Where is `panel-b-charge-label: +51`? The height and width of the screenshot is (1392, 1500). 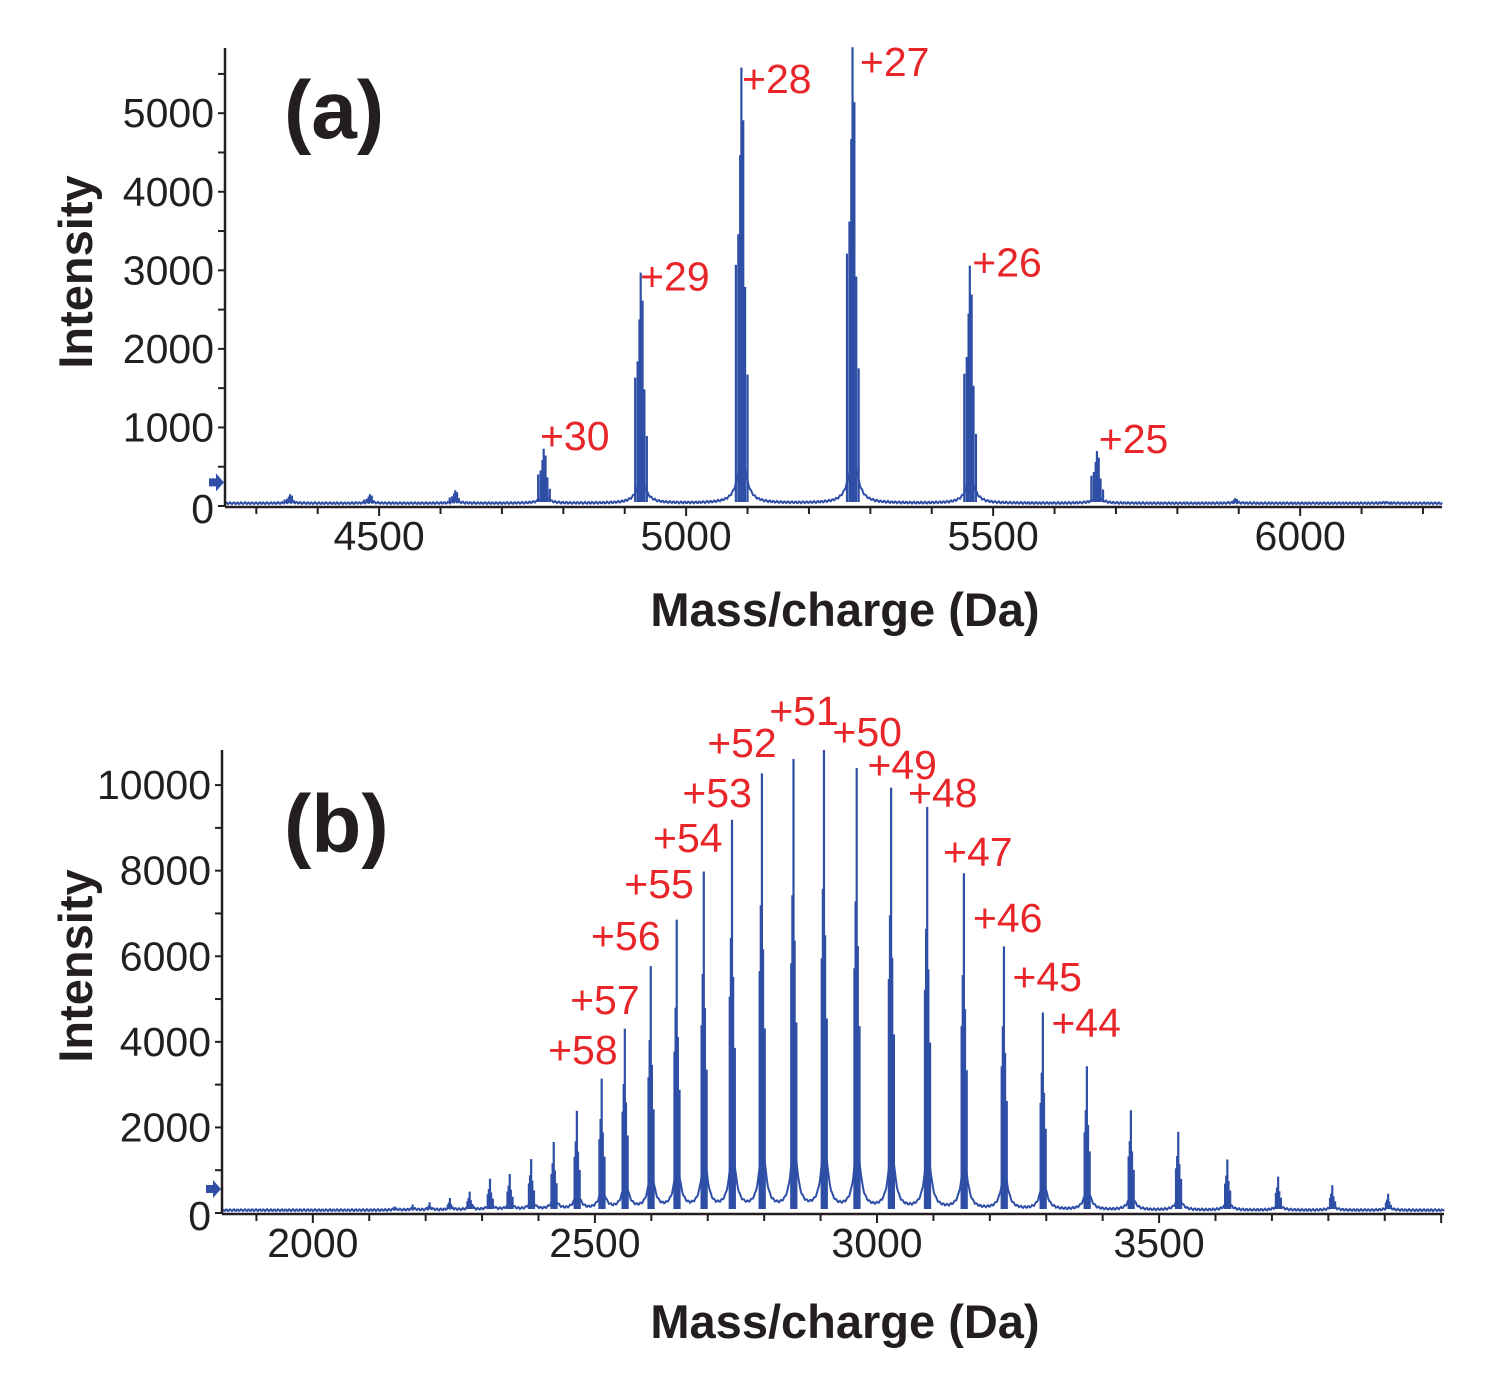 panel-b-charge-label: +51 is located at coordinates (804, 711).